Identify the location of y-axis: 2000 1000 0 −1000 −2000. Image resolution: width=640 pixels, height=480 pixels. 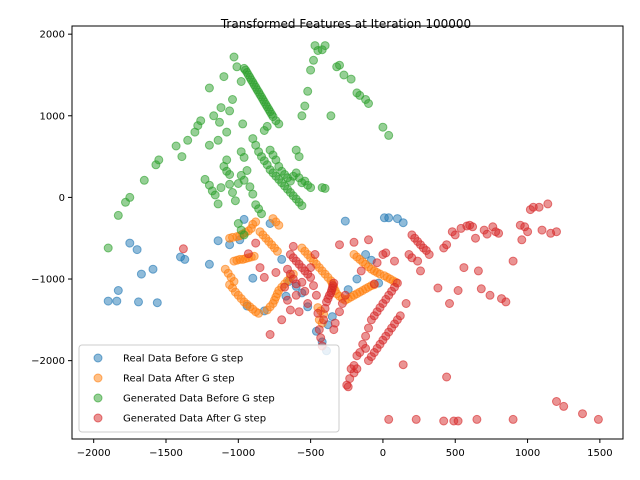
(51, 198).